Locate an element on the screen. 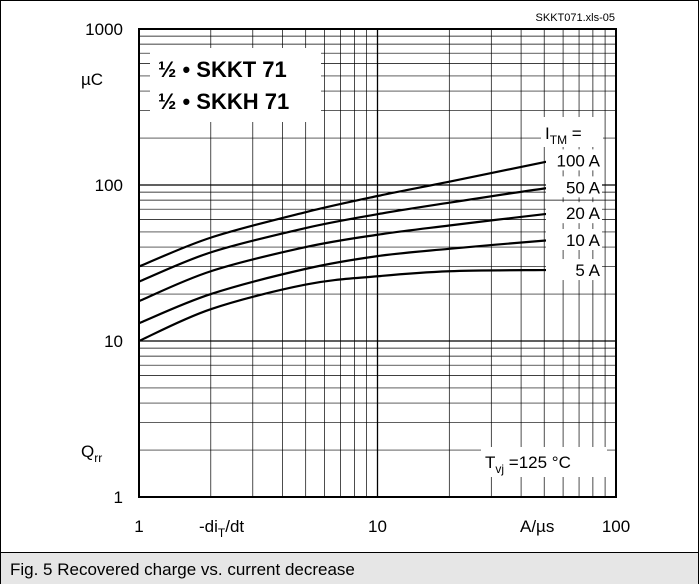  series-label: 100 A is located at coordinates (579, 160).